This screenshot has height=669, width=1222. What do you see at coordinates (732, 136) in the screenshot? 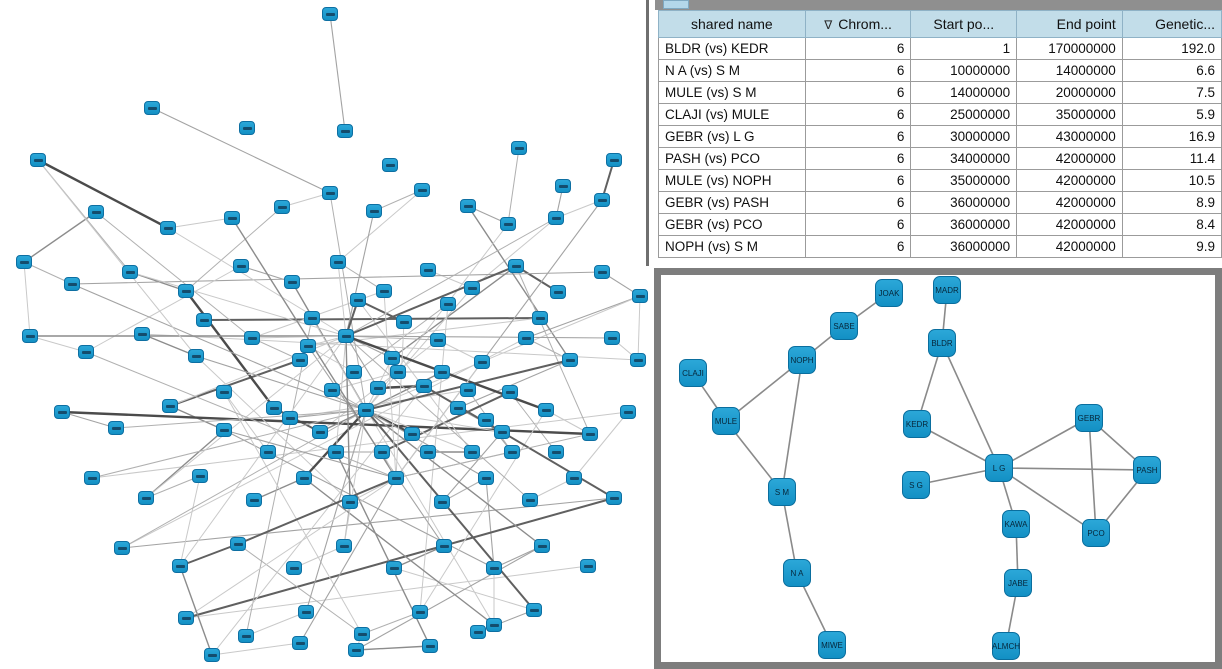
I see `table-cell: GEBR (vs) L G` at bounding box center [732, 136].